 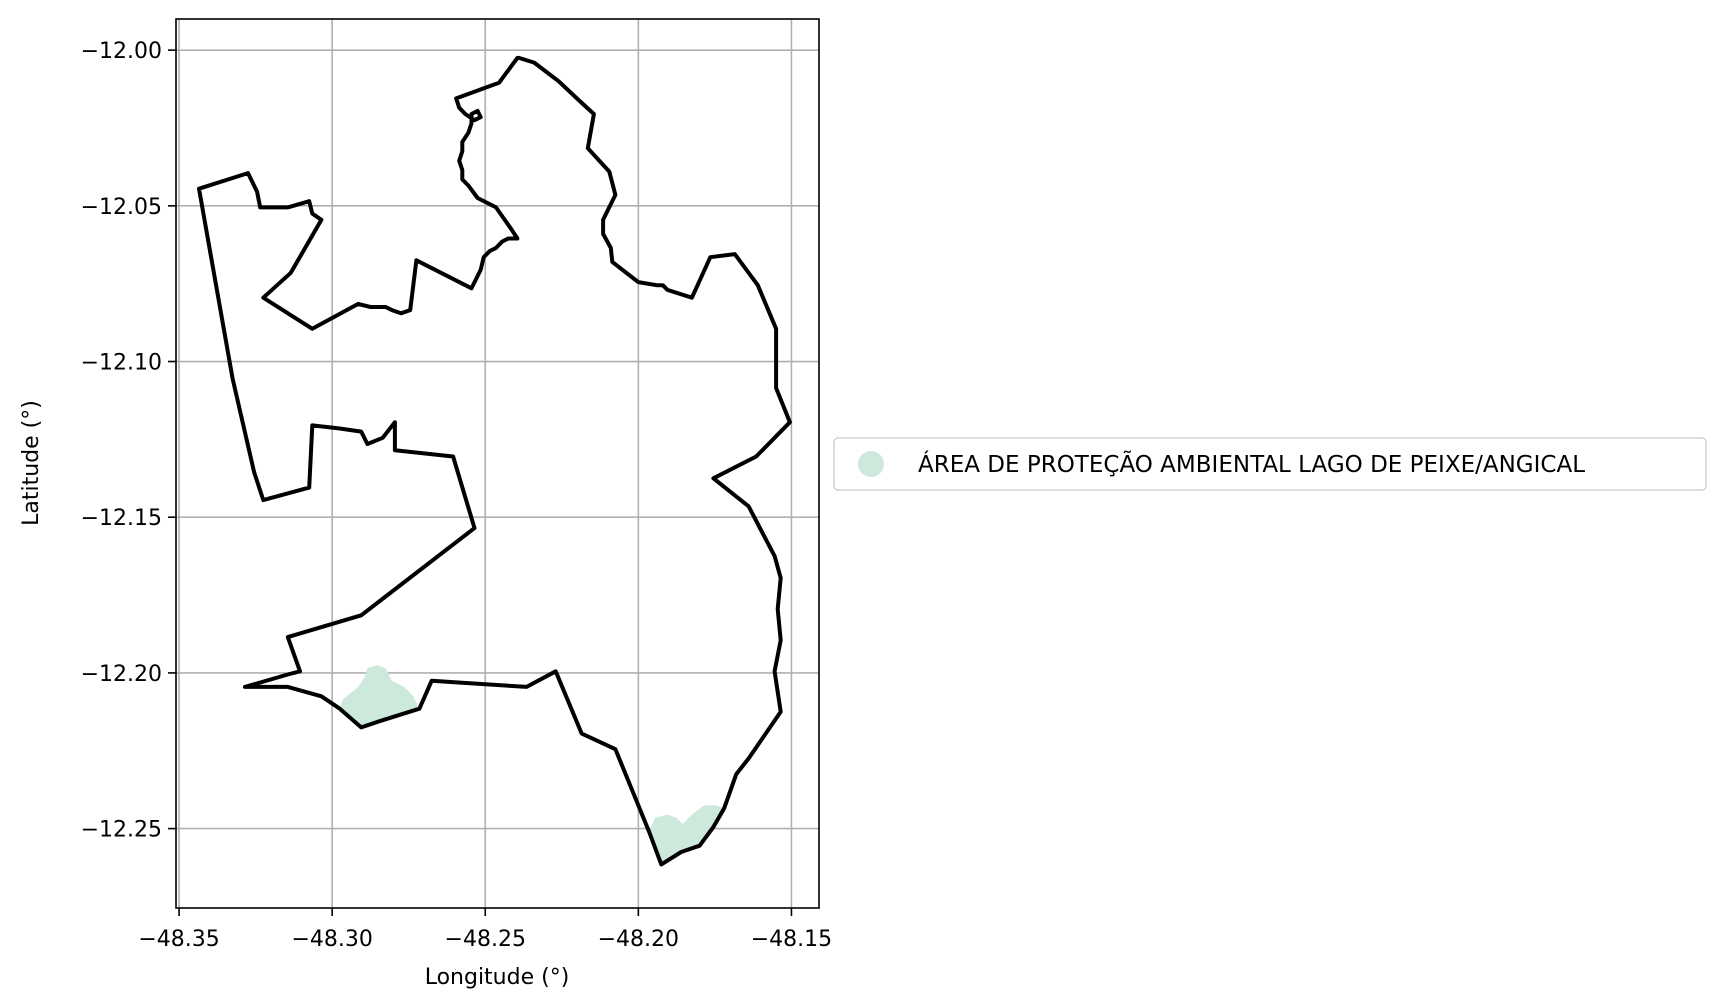 What do you see at coordinates (128, 441) in the screenshot?
I see `y-axis-ticks: −12.00 −12.05 −12.10 −12.15 −12.20 −12.25` at bounding box center [128, 441].